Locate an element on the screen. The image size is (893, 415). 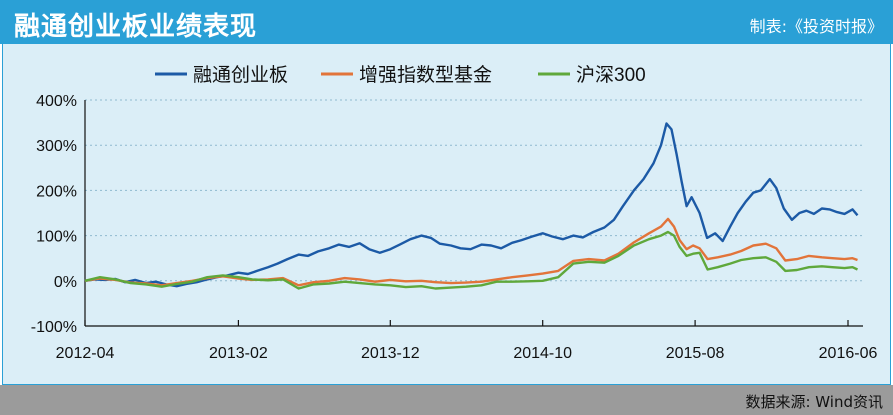
title-bar: 融通创业板业绩表现 制表:《投资时报》 is located at coordinates (446, 22).